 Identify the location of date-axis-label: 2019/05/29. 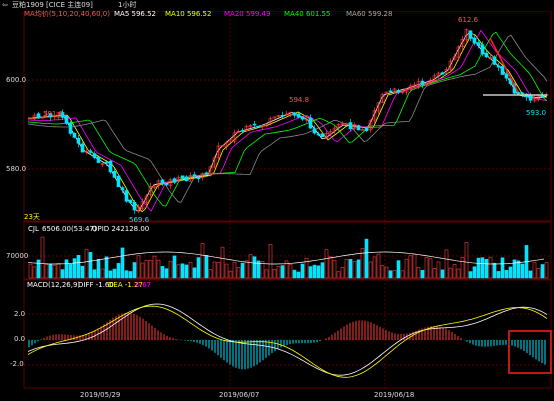
(100, 395).